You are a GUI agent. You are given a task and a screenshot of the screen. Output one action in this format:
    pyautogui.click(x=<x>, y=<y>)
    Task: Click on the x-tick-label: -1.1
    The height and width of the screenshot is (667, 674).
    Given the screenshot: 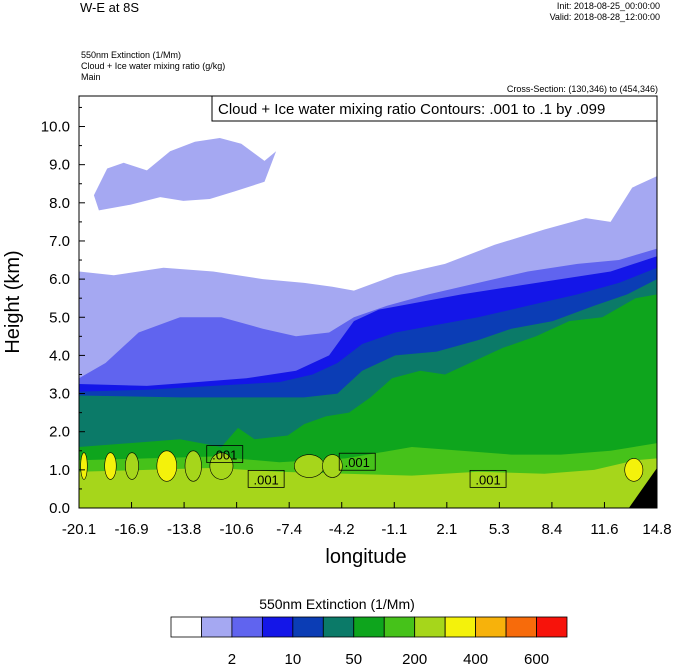 What is the action you would take?
    pyautogui.click(x=394, y=529)
    